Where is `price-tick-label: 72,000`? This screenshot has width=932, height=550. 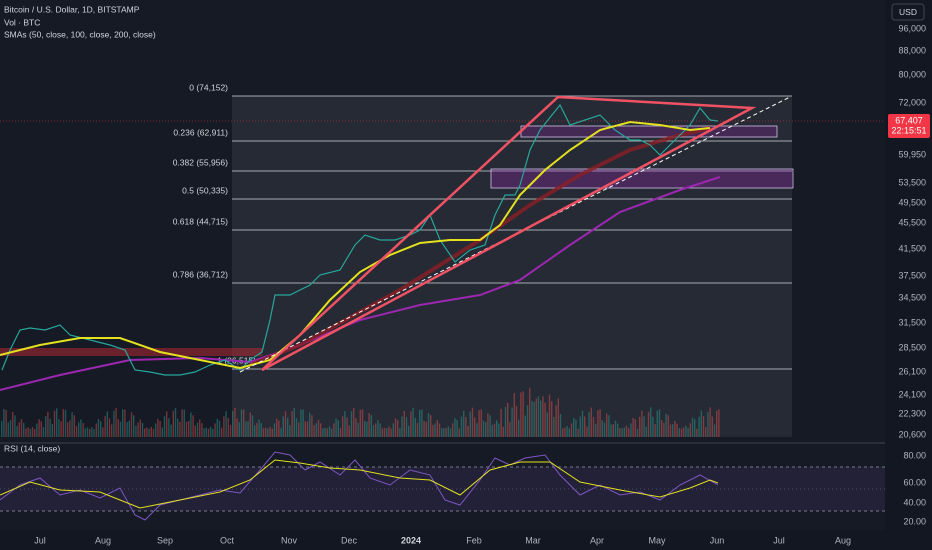 price-tick-label: 72,000 is located at coordinates (912, 102).